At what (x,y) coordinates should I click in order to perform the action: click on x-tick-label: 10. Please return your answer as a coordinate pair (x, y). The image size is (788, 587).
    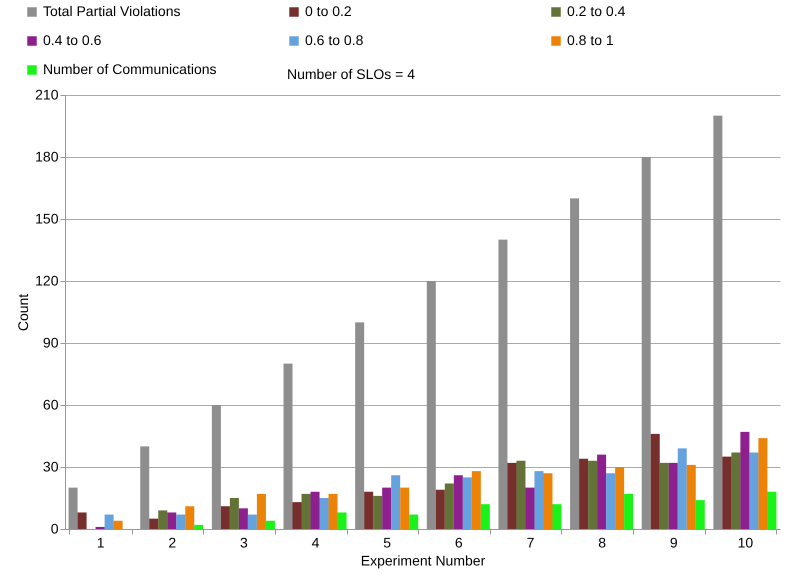
    Looking at the image, I should click on (746, 542).